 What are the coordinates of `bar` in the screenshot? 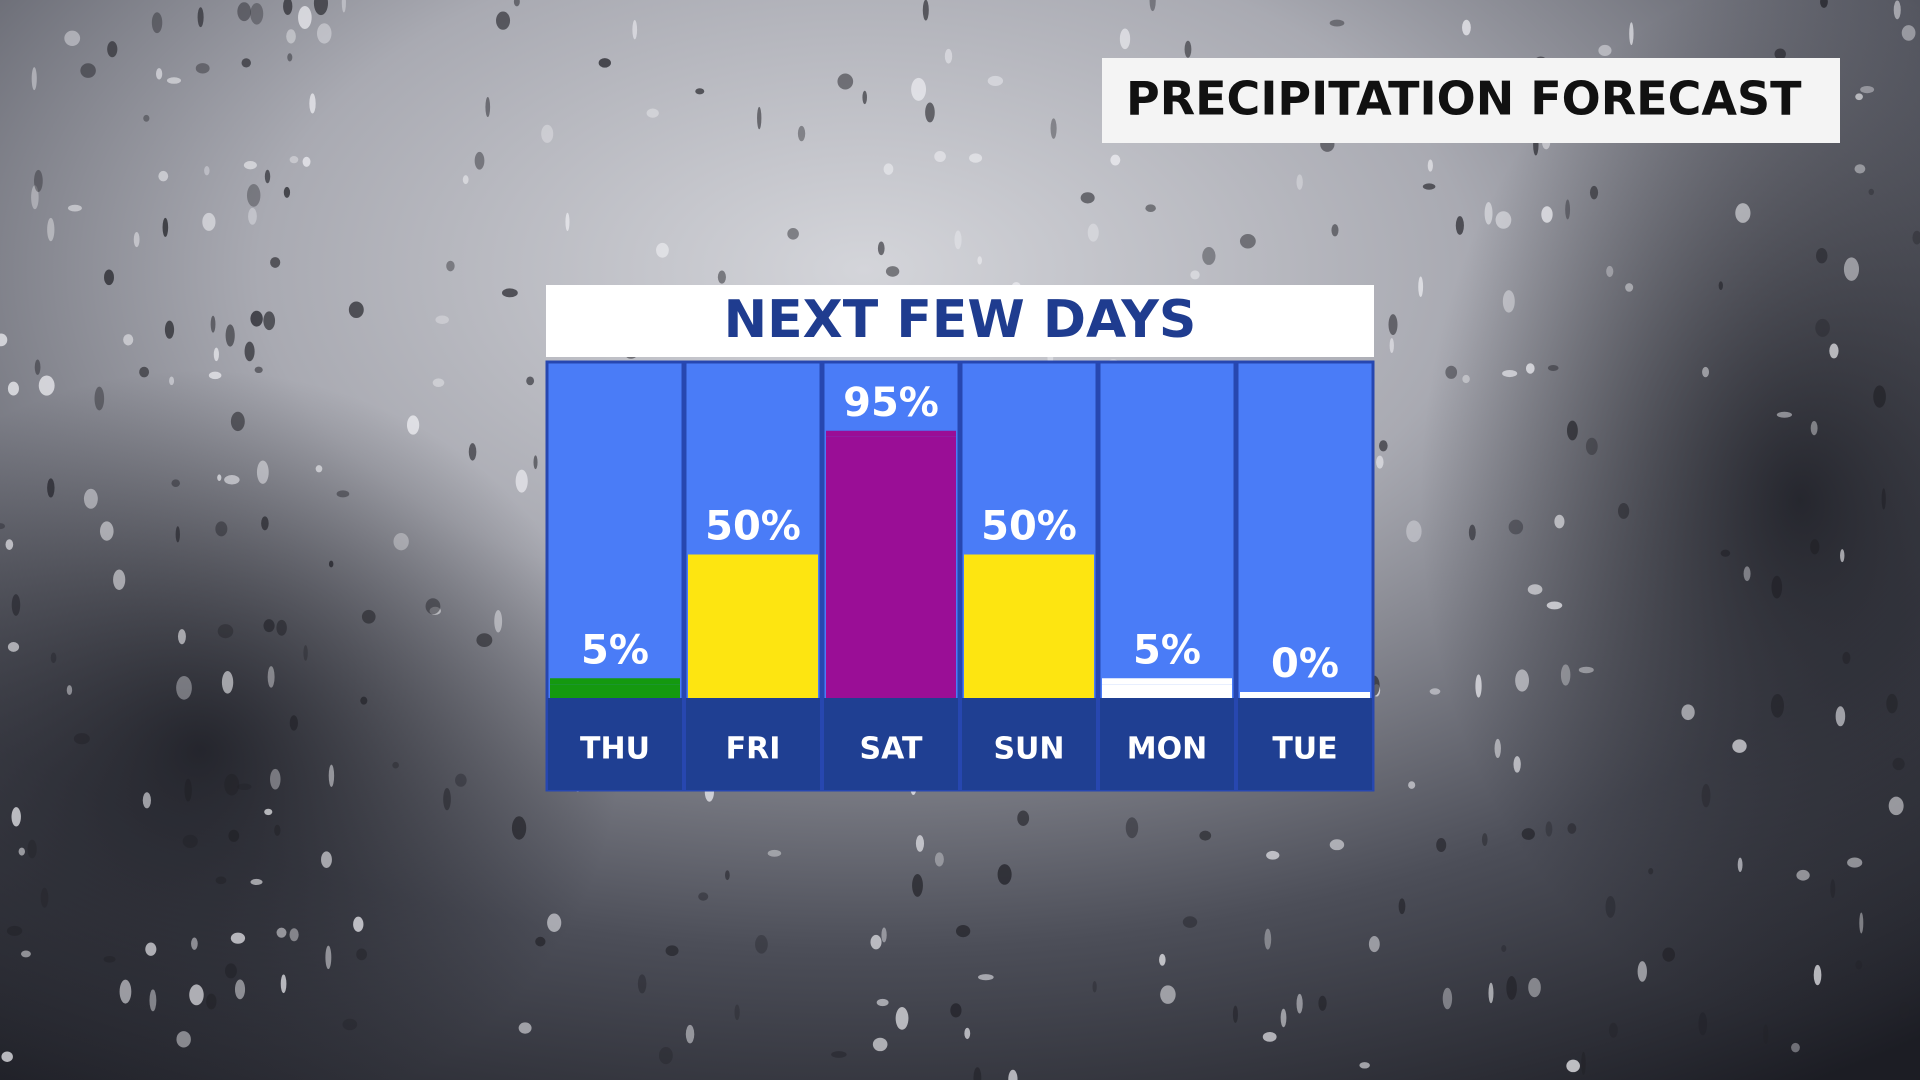 It's located at (753, 629).